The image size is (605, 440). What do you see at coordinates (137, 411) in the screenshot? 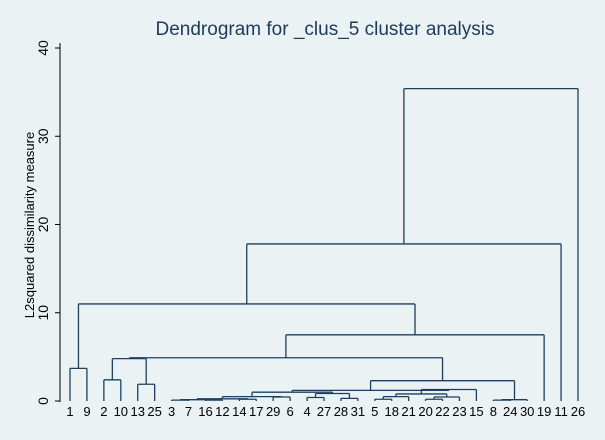
I see `leaf-label: 13` at bounding box center [137, 411].